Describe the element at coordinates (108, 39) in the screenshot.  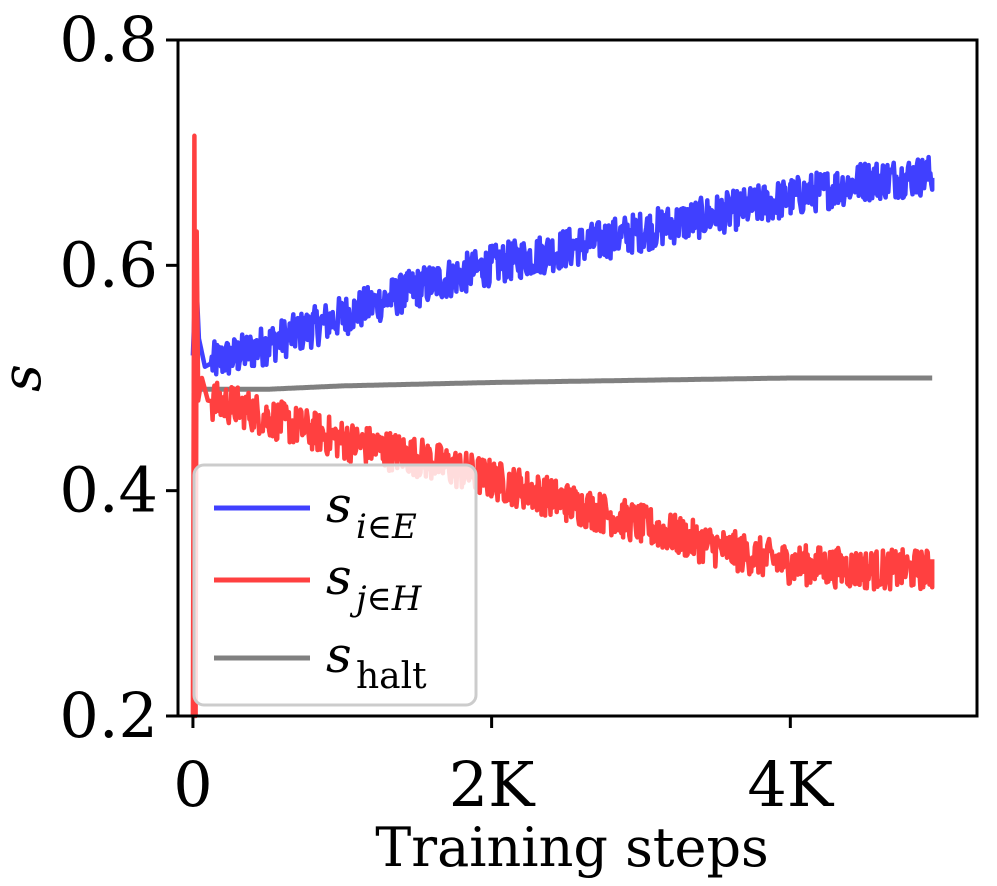
I see `y-tick-label: 0.8` at that location.